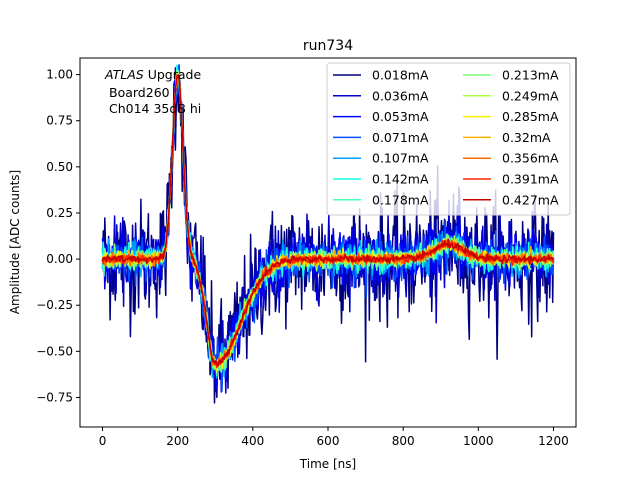  What do you see at coordinates (400, 199) in the screenshot?
I see `legend-label-6: 0.178mA` at bounding box center [400, 199].